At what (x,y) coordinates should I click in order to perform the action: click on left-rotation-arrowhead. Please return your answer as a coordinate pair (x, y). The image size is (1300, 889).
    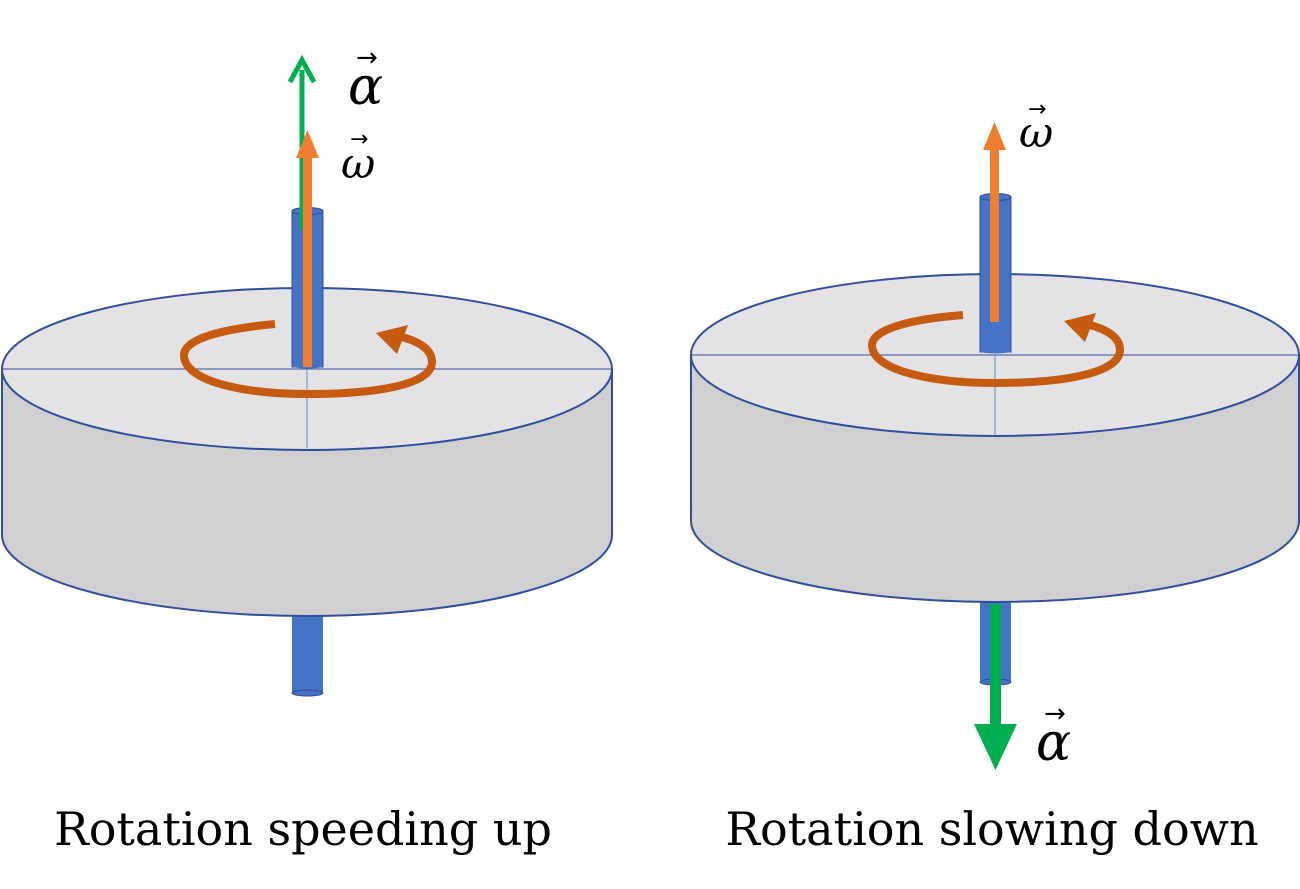
    Looking at the image, I should click on (392, 339).